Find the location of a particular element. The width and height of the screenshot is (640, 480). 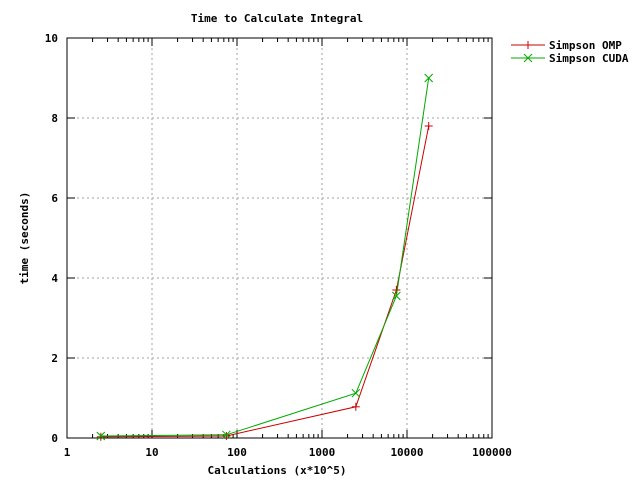

legend-label: Simpson OMP is located at coordinates (585, 45).